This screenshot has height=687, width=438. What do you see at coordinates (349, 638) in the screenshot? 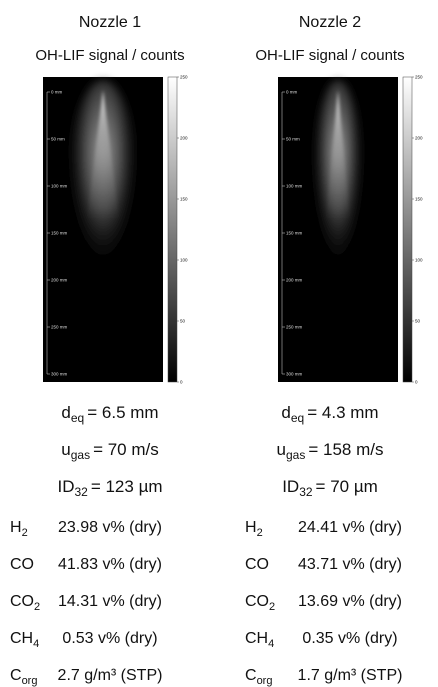
I see `species-value: 0.35 v% (dry)` at bounding box center [349, 638].